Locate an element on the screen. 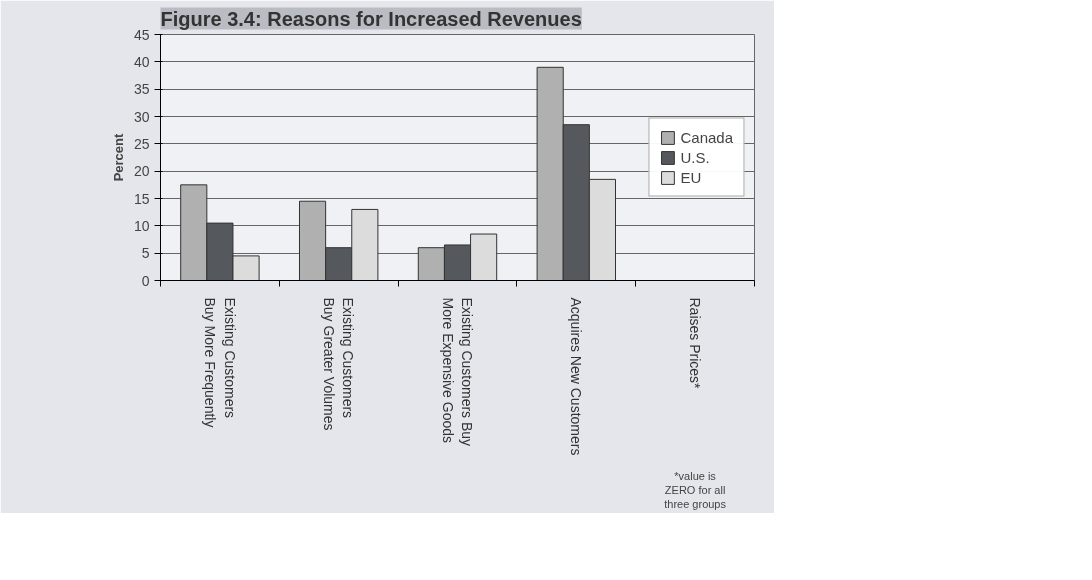 The height and width of the screenshot is (580, 1092). legend-label: U.S. is located at coordinates (695, 157).